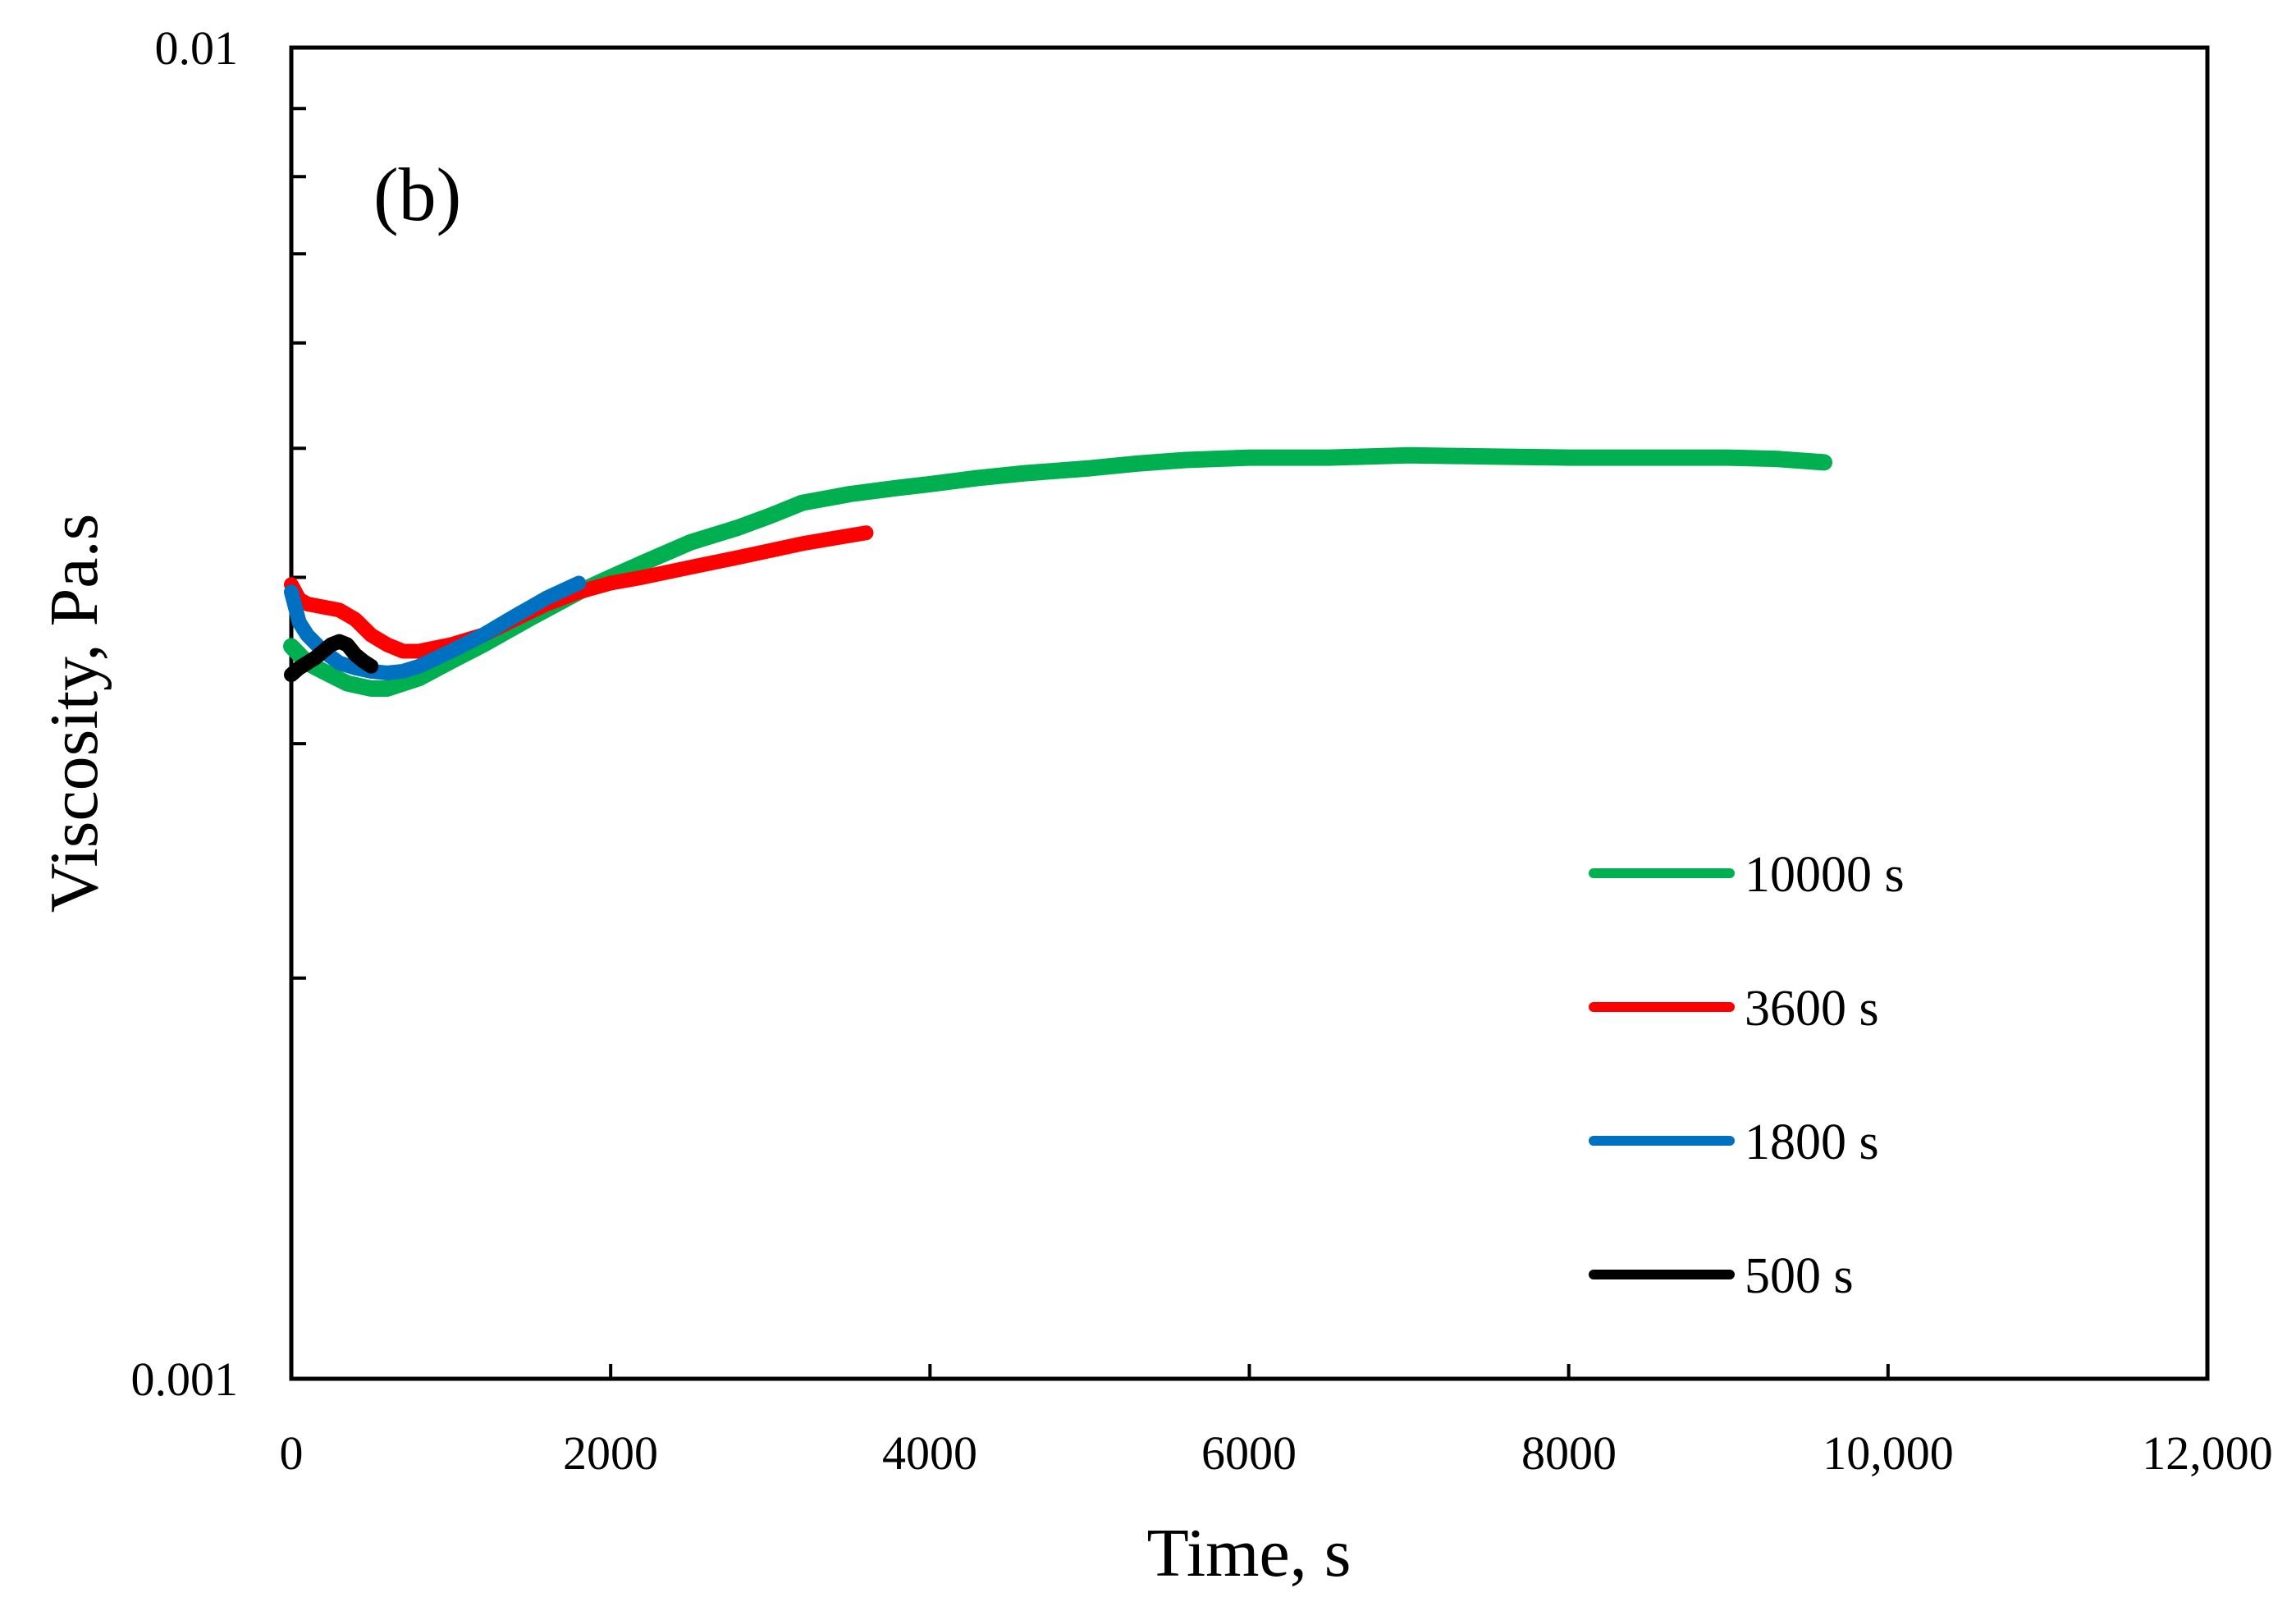 The width and height of the screenshot is (2296, 1602). Describe the element at coordinates (1747, 1075) in the screenshot. I see `legend: 10000 s 3600 s 1800 s 500 s` at that location.